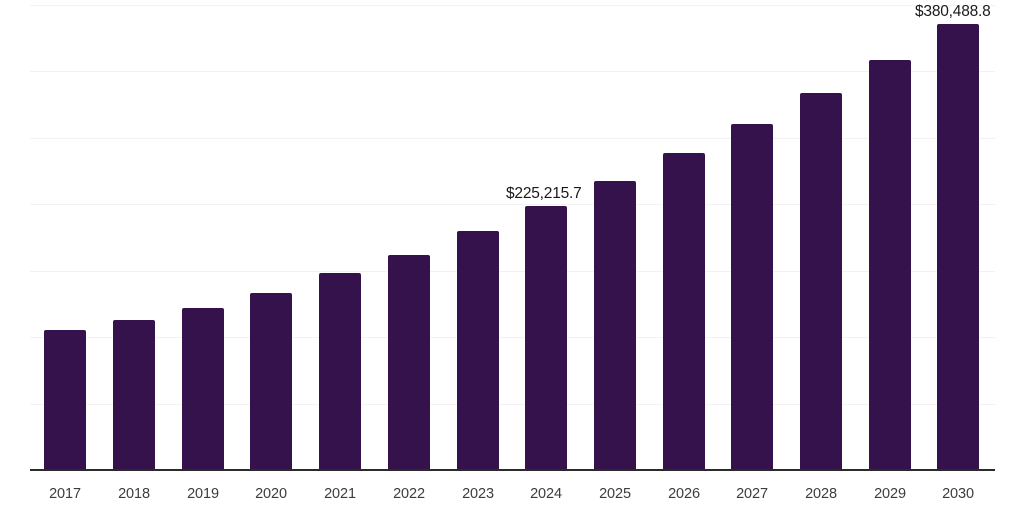  Describe the element at coordinates (958, 246) in the screenshot. I see `bar-2030` at that location.